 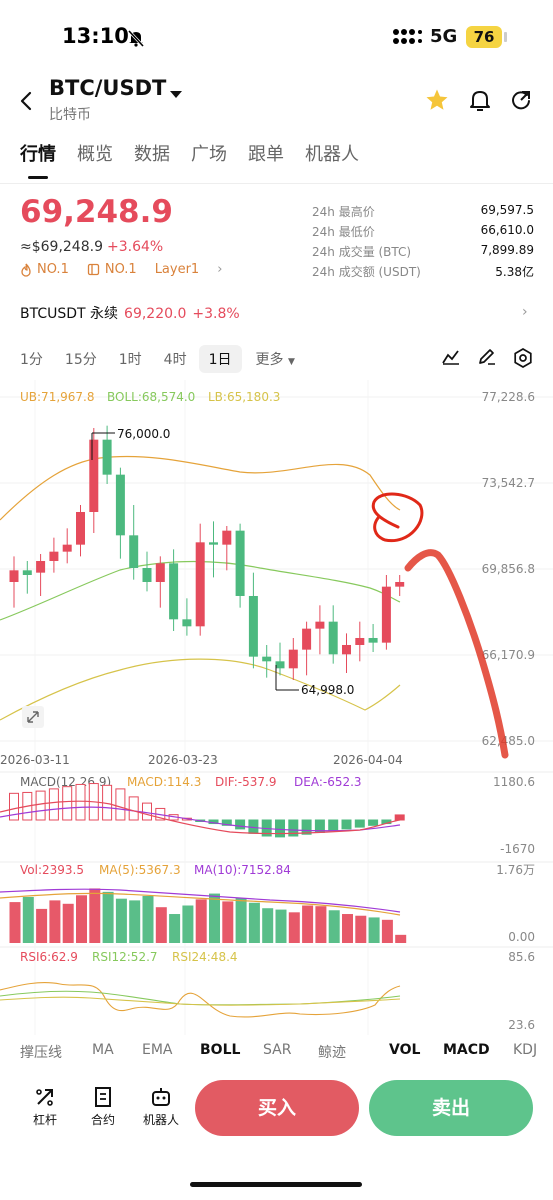 I want to click on stat-row: 24h 成交量 (BTC) 7,899.89, so click(x=423, y=253).